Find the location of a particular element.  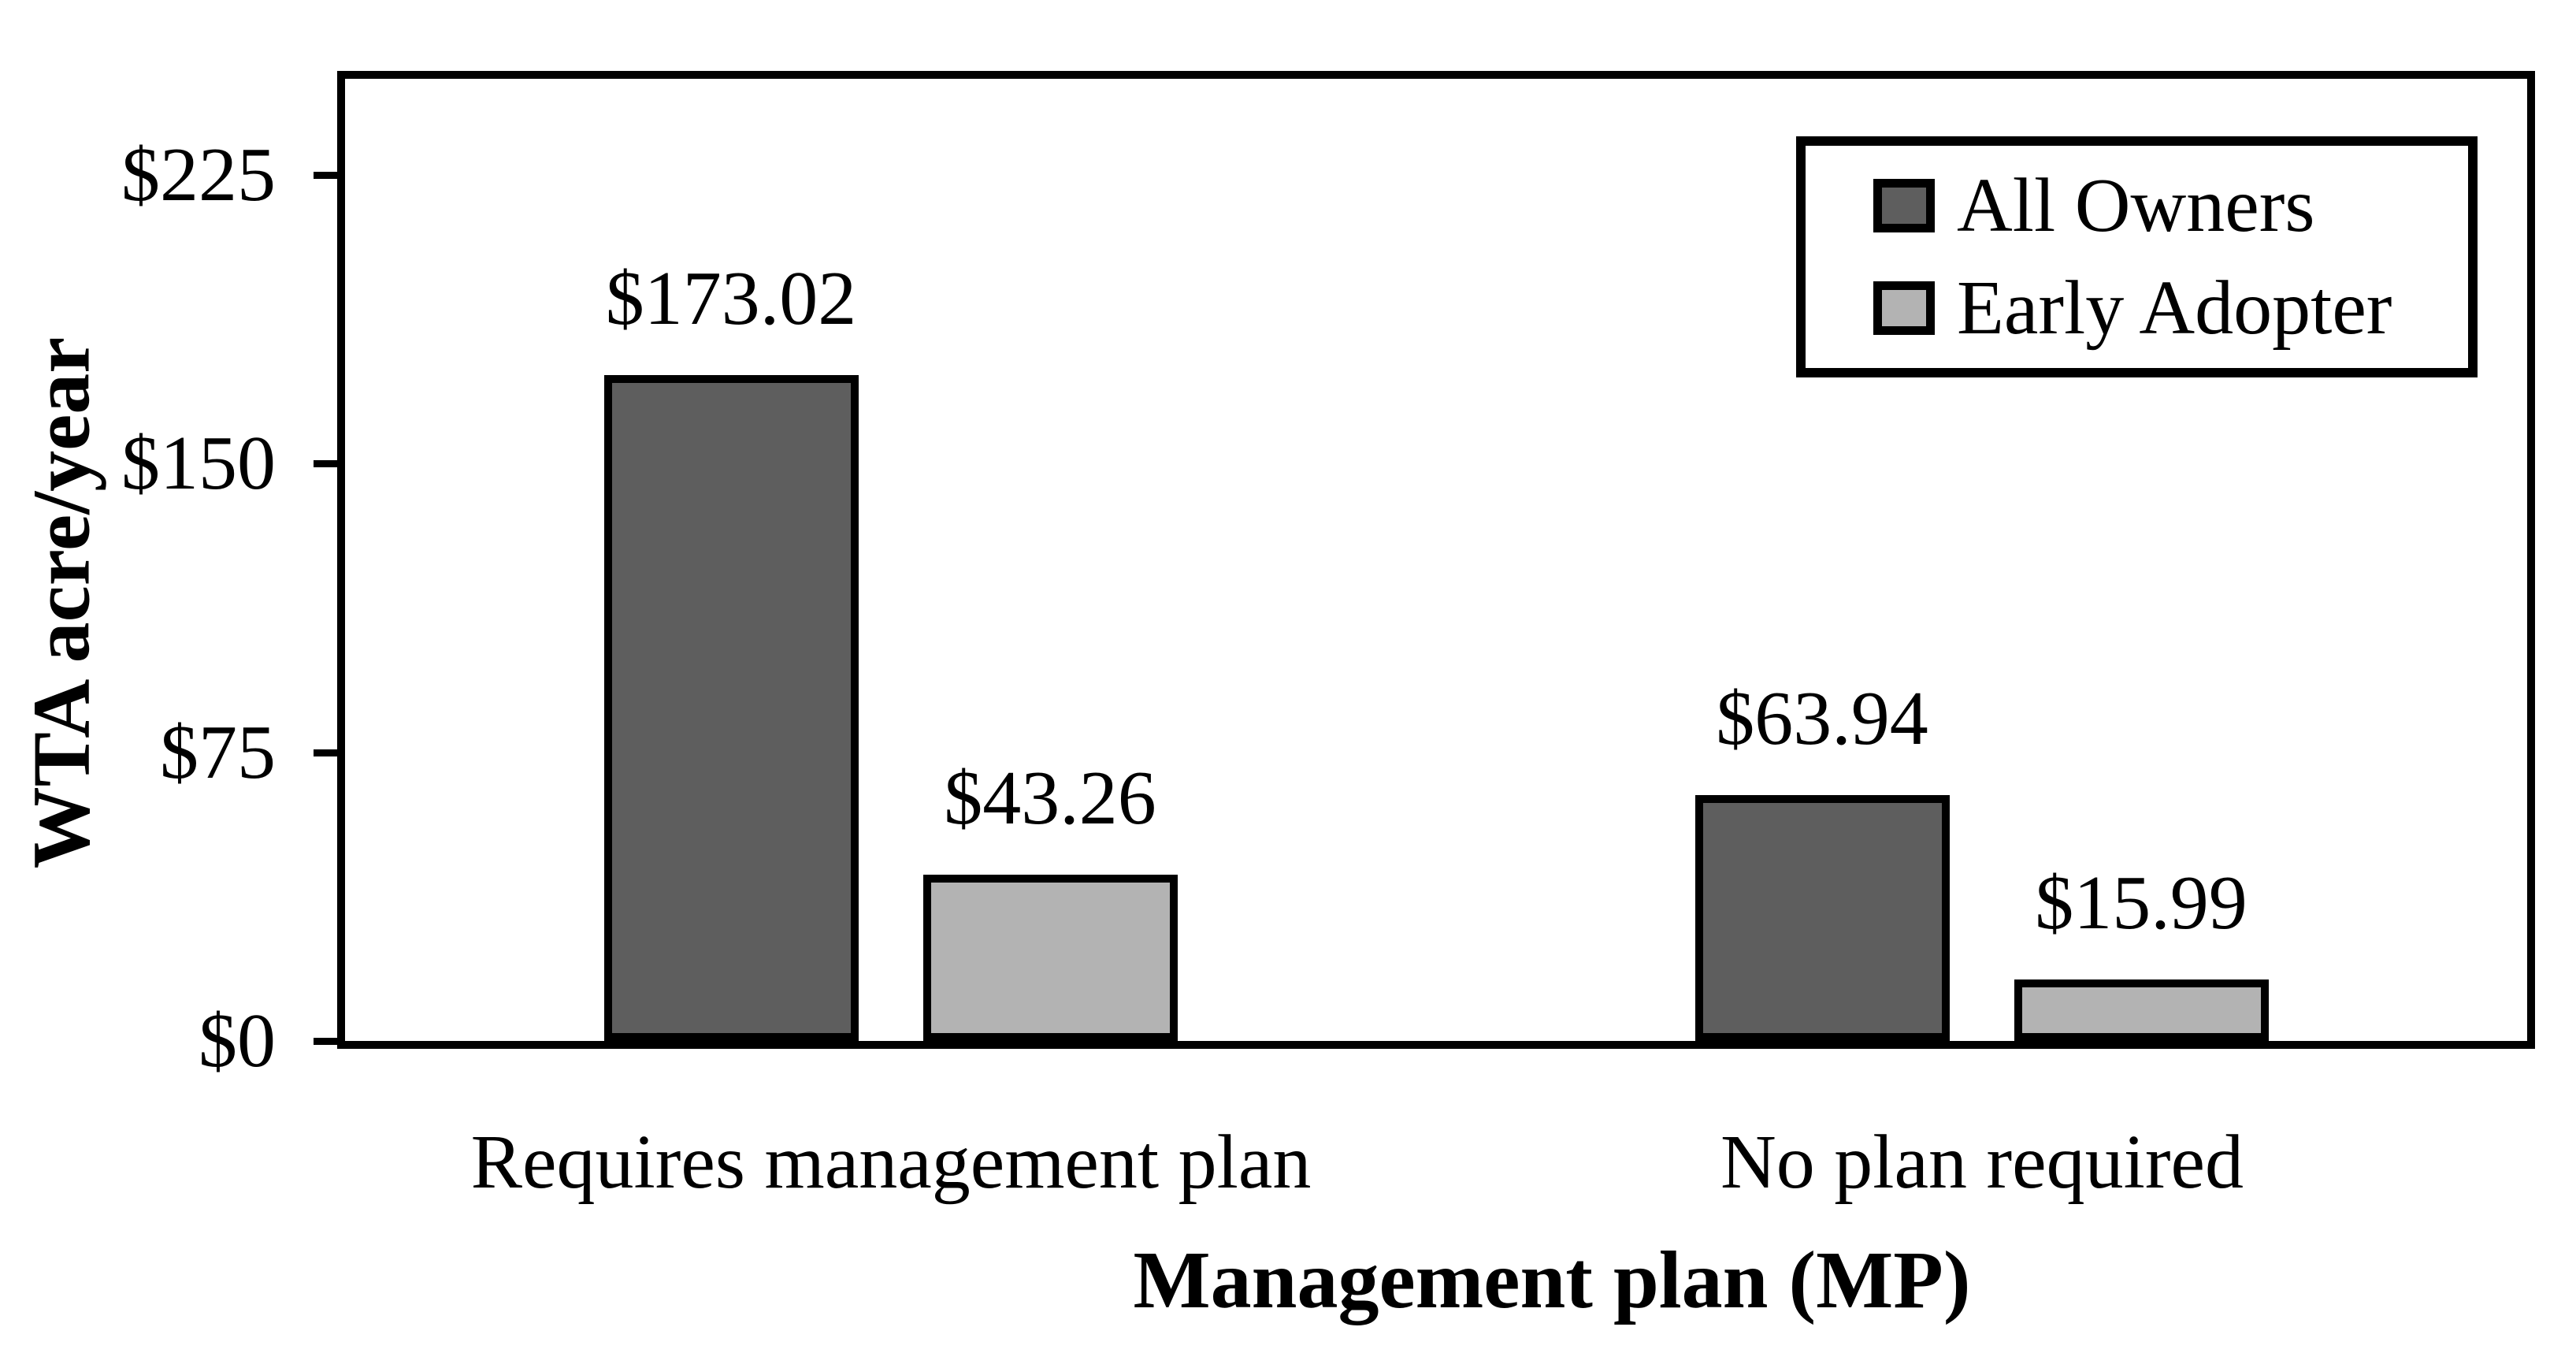

value-label-early-adopter-no-plan-required: $15.99 is located at coordinates (2141, 903).